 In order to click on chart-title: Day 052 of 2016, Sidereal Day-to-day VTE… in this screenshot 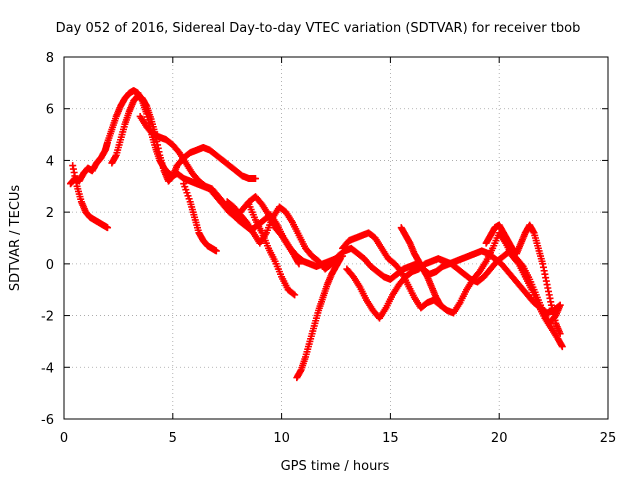, I will do `click(318, 28)`.